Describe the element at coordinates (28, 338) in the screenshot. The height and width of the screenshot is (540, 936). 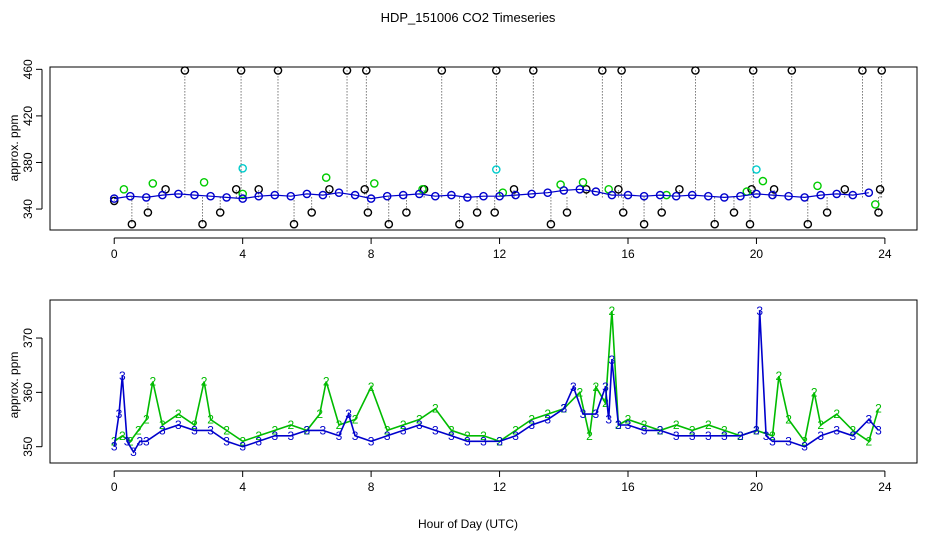
I see `bottom-y-tick-label: 370` at that location.